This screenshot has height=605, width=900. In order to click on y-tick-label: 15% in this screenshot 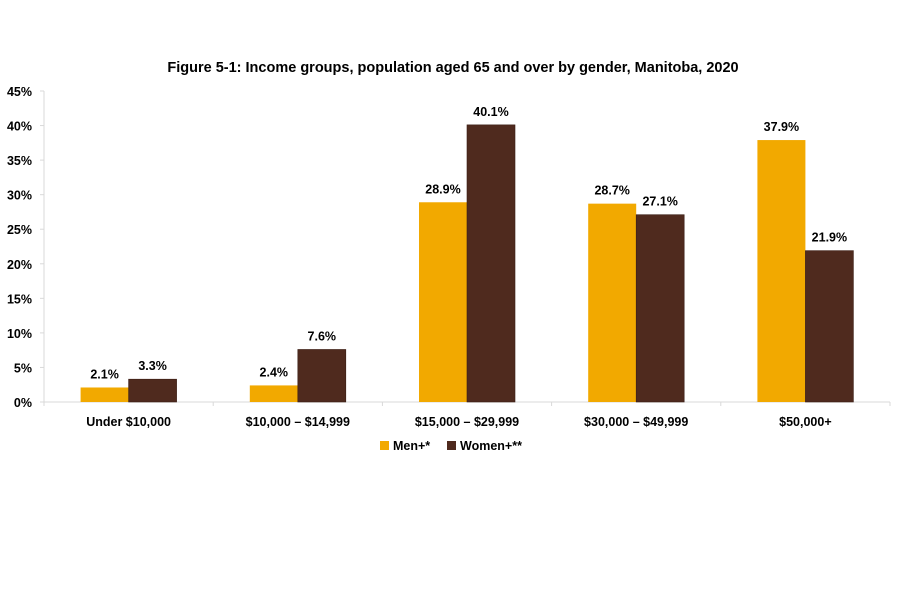, I will do `click(19, 299)`.